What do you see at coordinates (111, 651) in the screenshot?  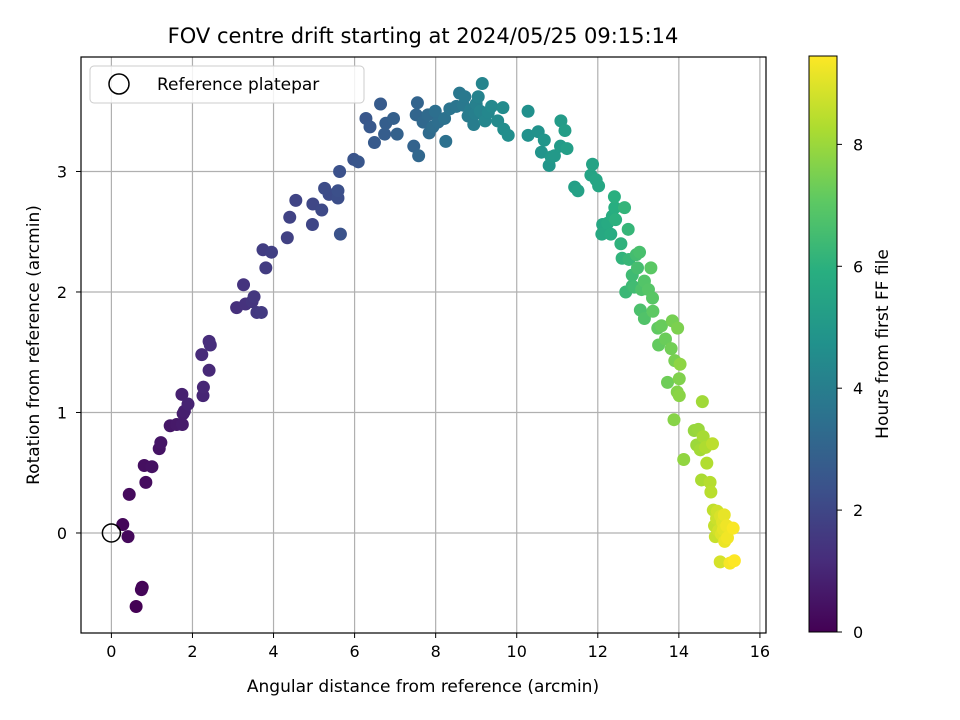 I see `x-tick-label: 0` at bounding box center [111, 651].